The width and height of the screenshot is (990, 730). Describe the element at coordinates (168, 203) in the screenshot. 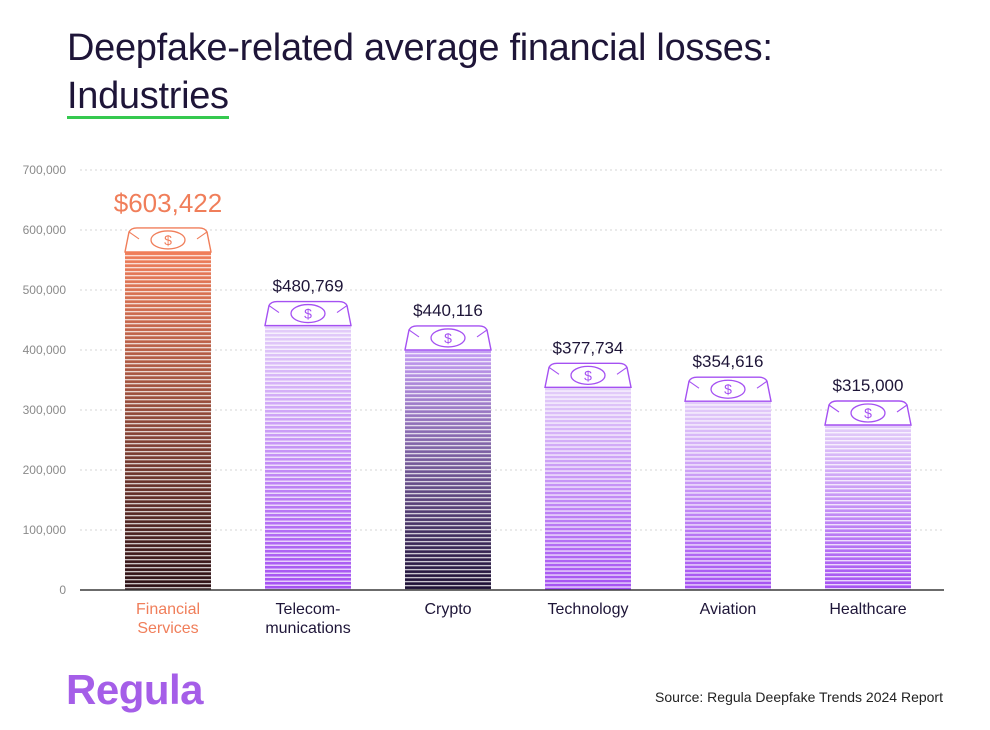

I see `value-label: $603,422` at that location.